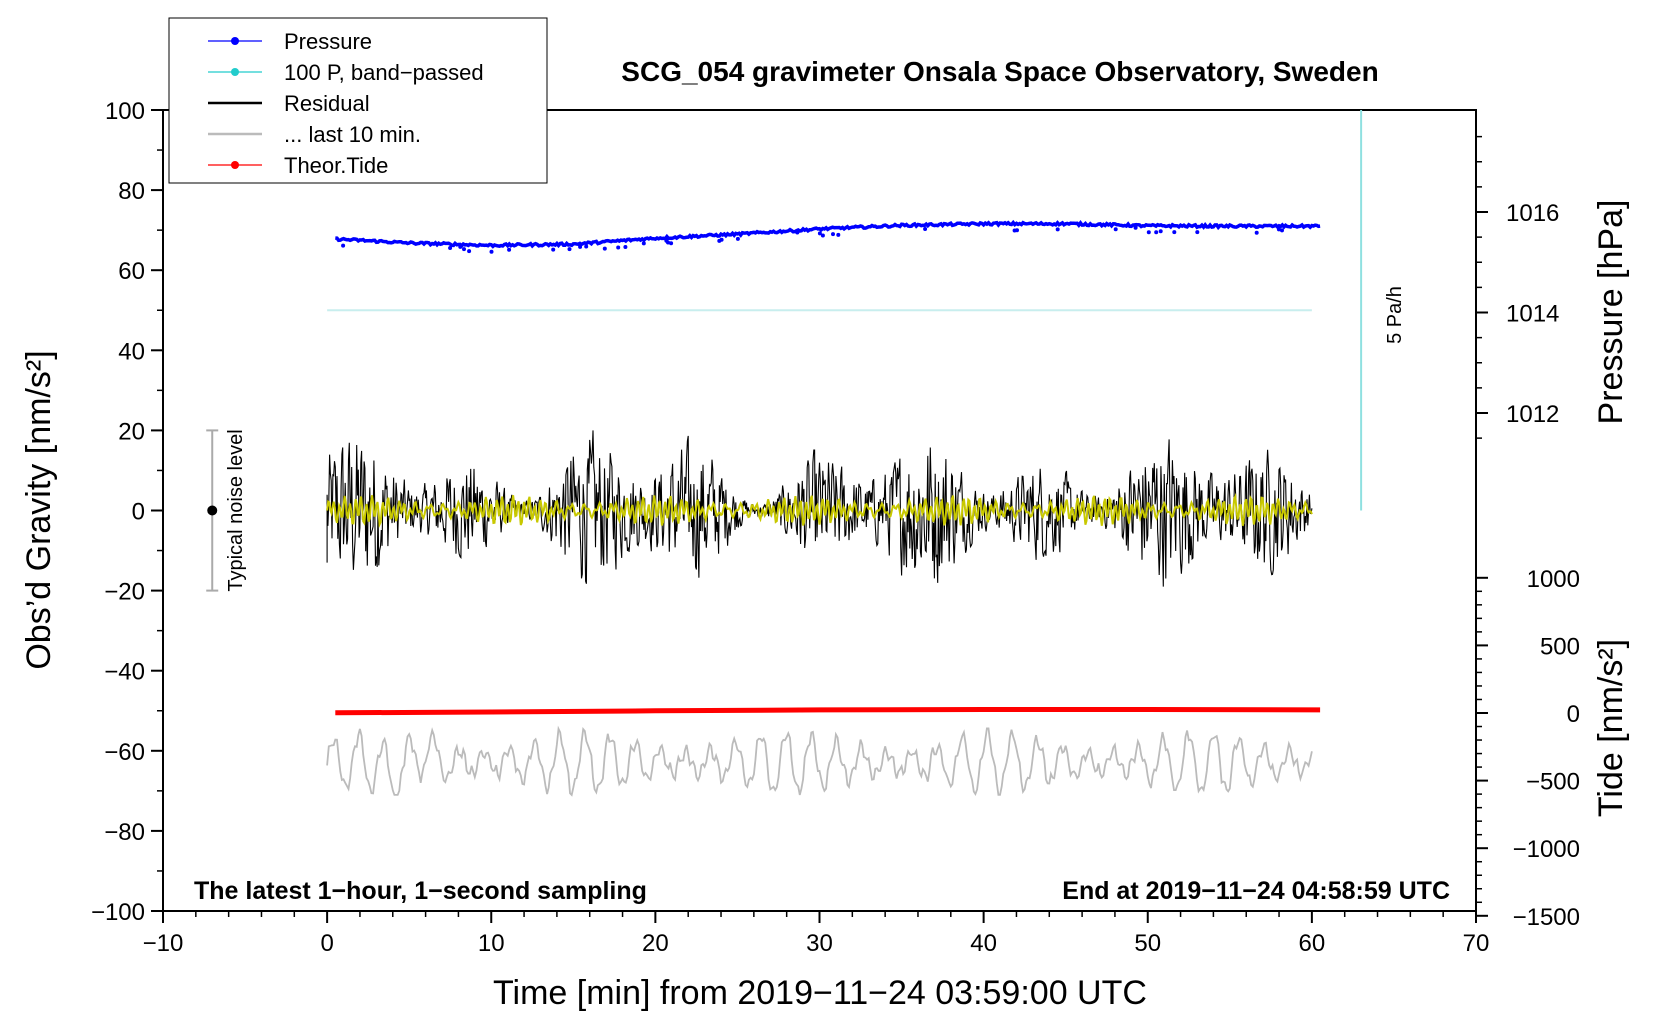 Image resolution: width=1660 pixels, height=1020 pixels. Describe the element at coordinates (819, 943) in the screenshot. I see `x-tick-label: 30` at that location.